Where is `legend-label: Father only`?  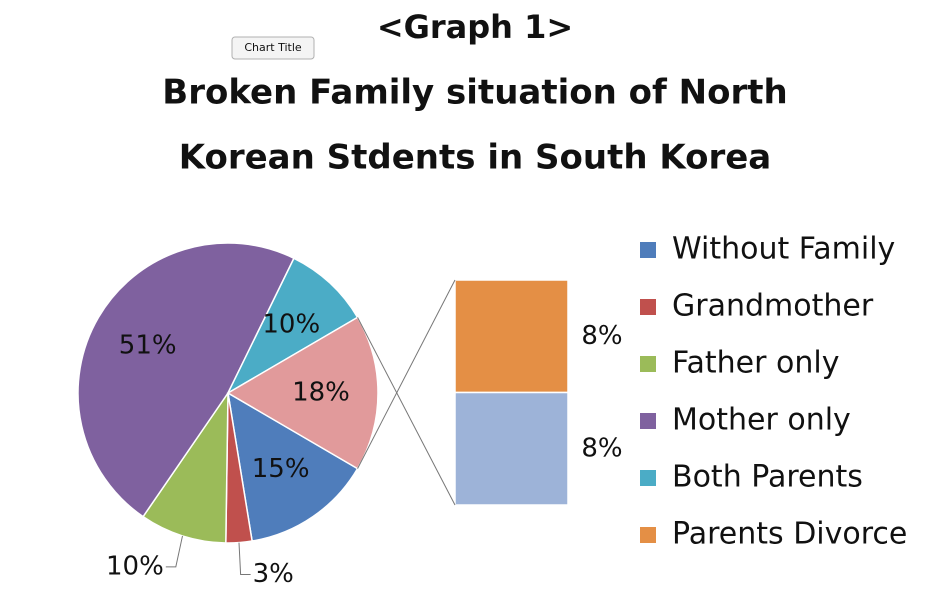
legend-label: Father only is located at coordinates (755, 363).